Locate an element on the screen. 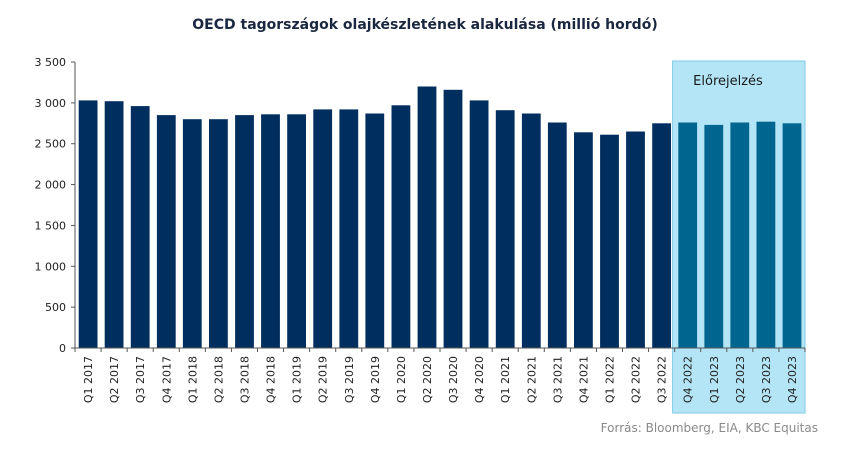 This screenshot has width=850, height=459. bar-q2-2018 is located at coordinates (218, 233).